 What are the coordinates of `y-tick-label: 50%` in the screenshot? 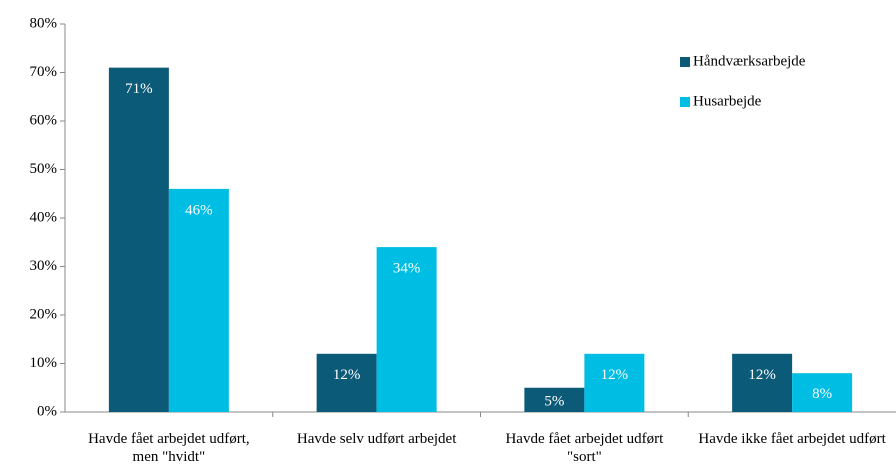 It's located at (44, 169).